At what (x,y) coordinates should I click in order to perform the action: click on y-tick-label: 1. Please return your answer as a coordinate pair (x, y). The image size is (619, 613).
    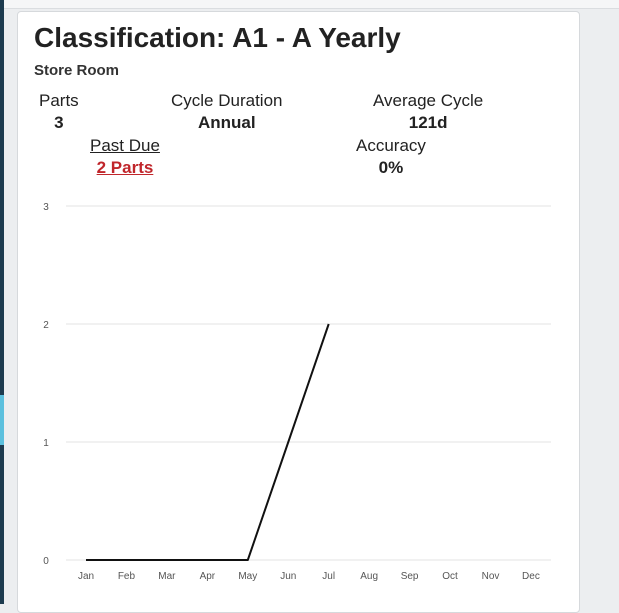
    Looking at the image, I should click on (46, 443).